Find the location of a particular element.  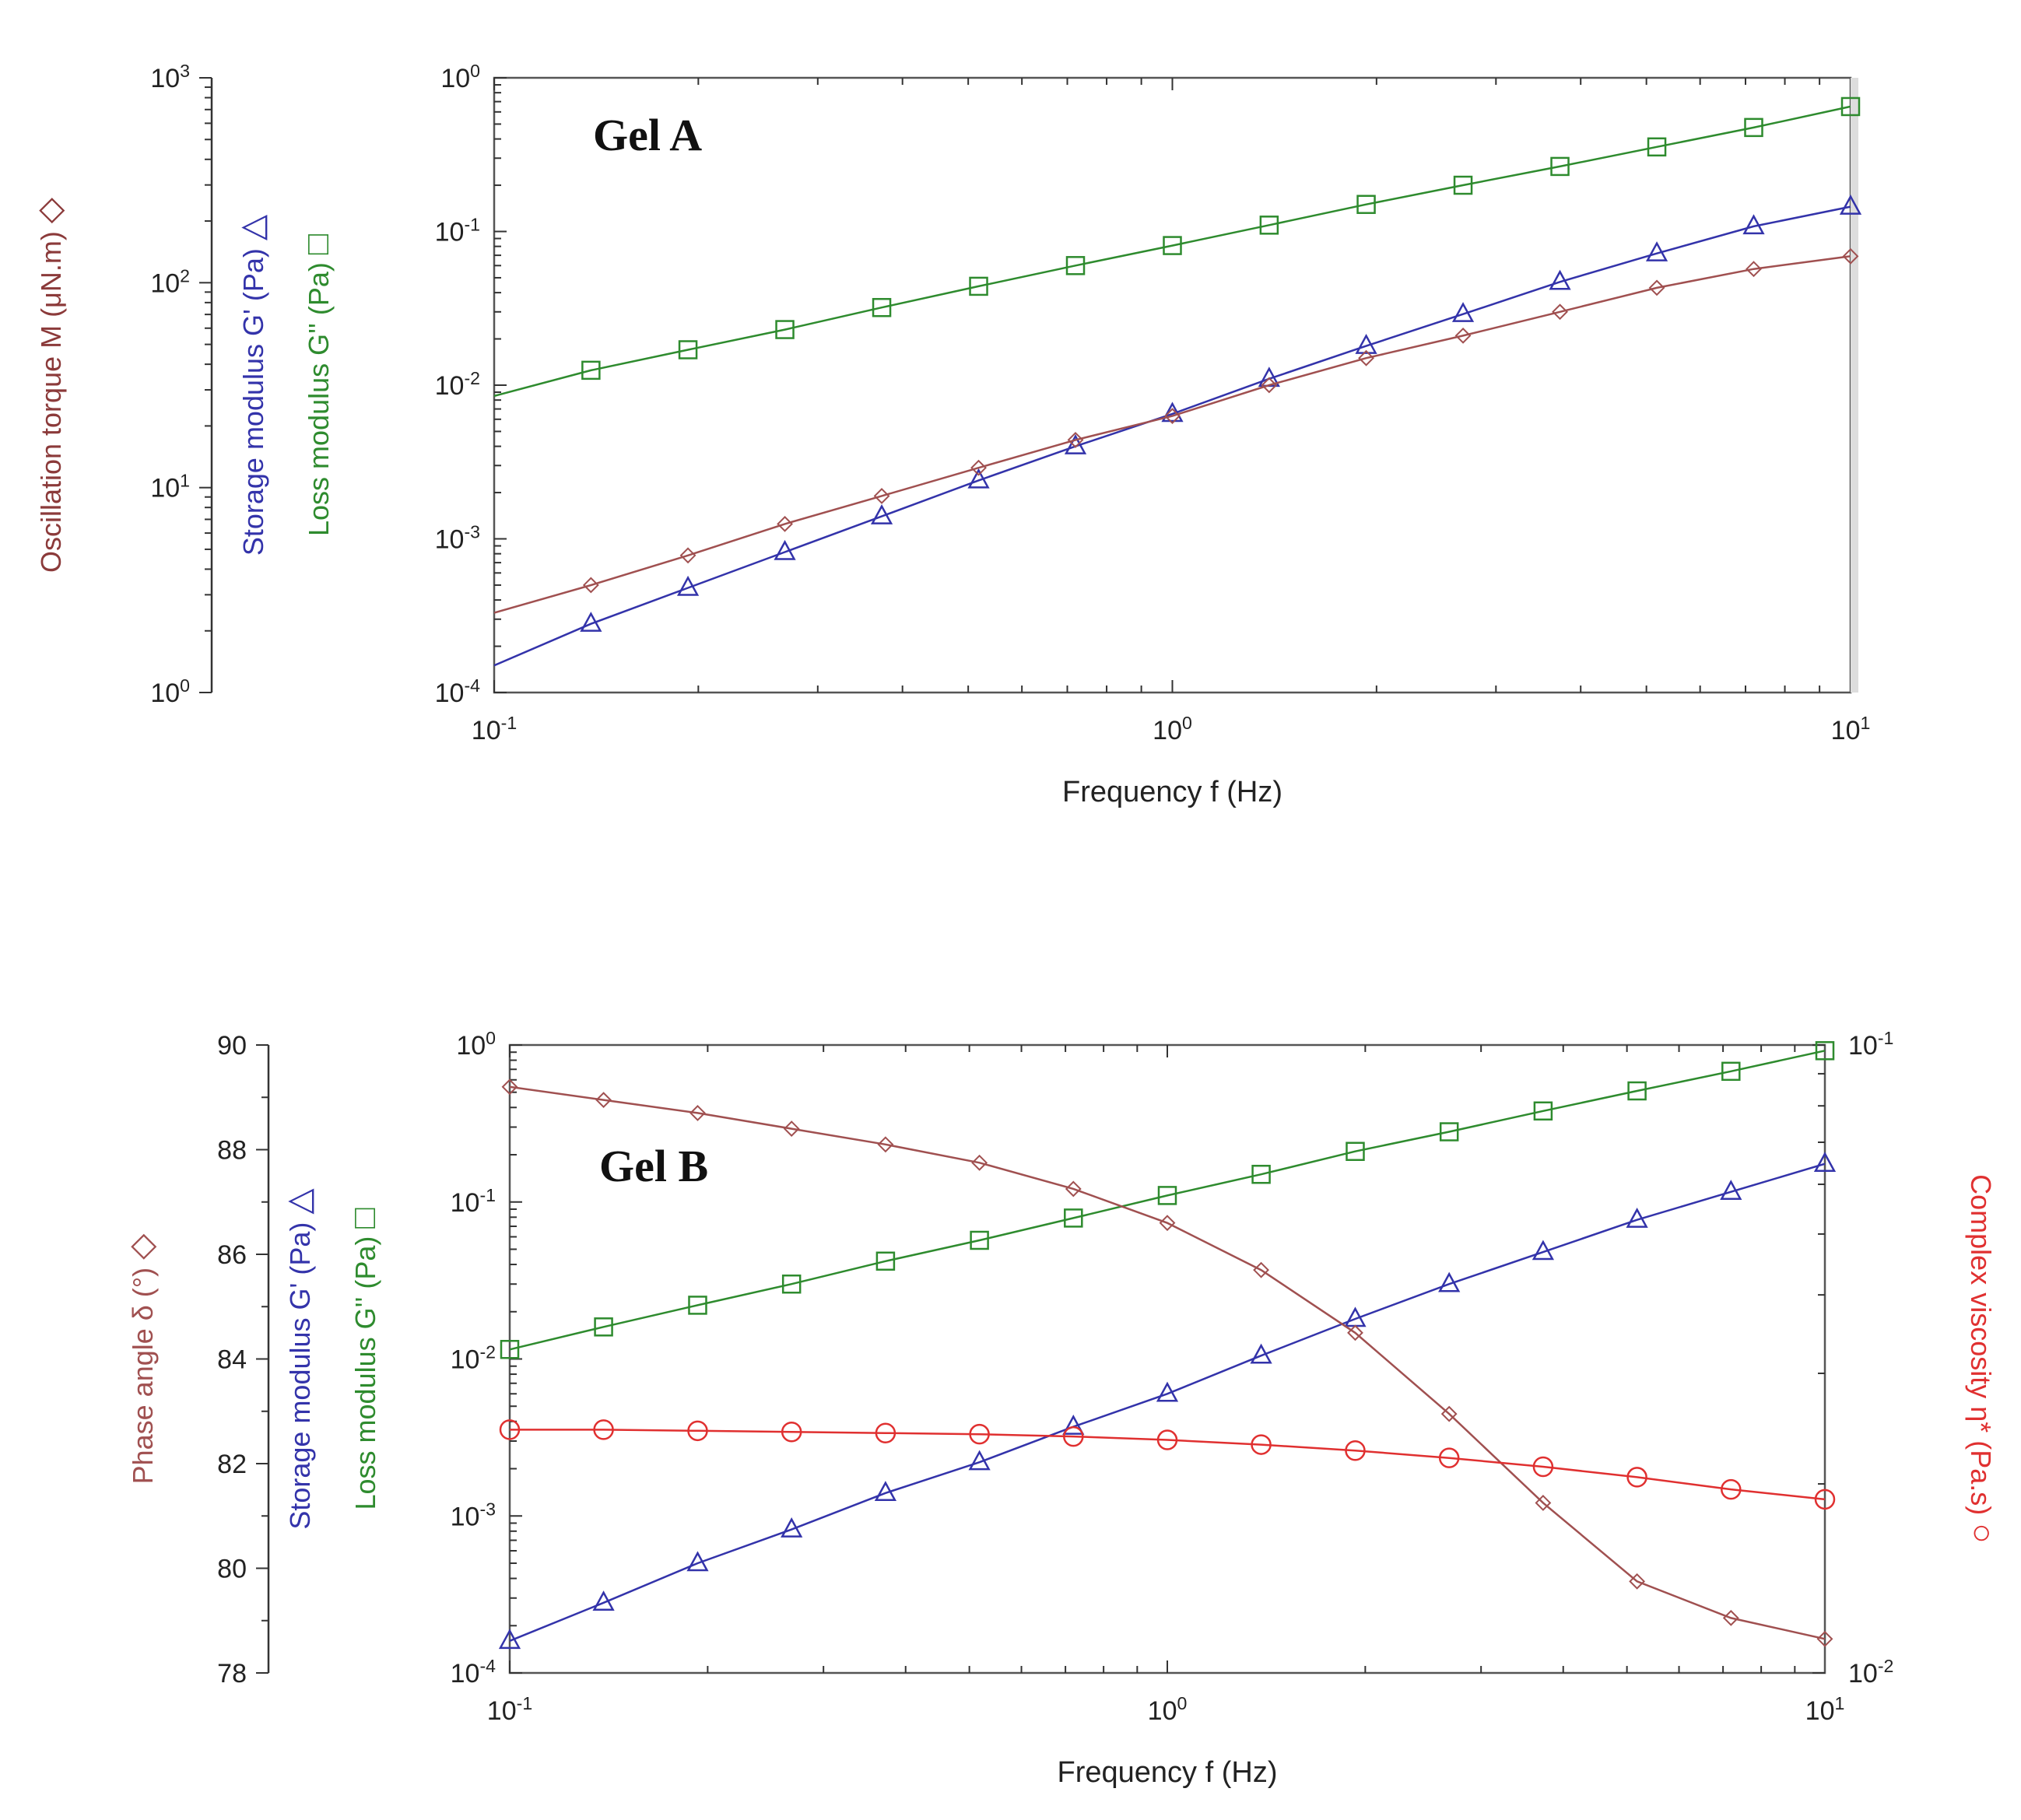

outer-axis-label: Oscillation torque M (μN.m) ◇ is located at coordinates (49, 385).